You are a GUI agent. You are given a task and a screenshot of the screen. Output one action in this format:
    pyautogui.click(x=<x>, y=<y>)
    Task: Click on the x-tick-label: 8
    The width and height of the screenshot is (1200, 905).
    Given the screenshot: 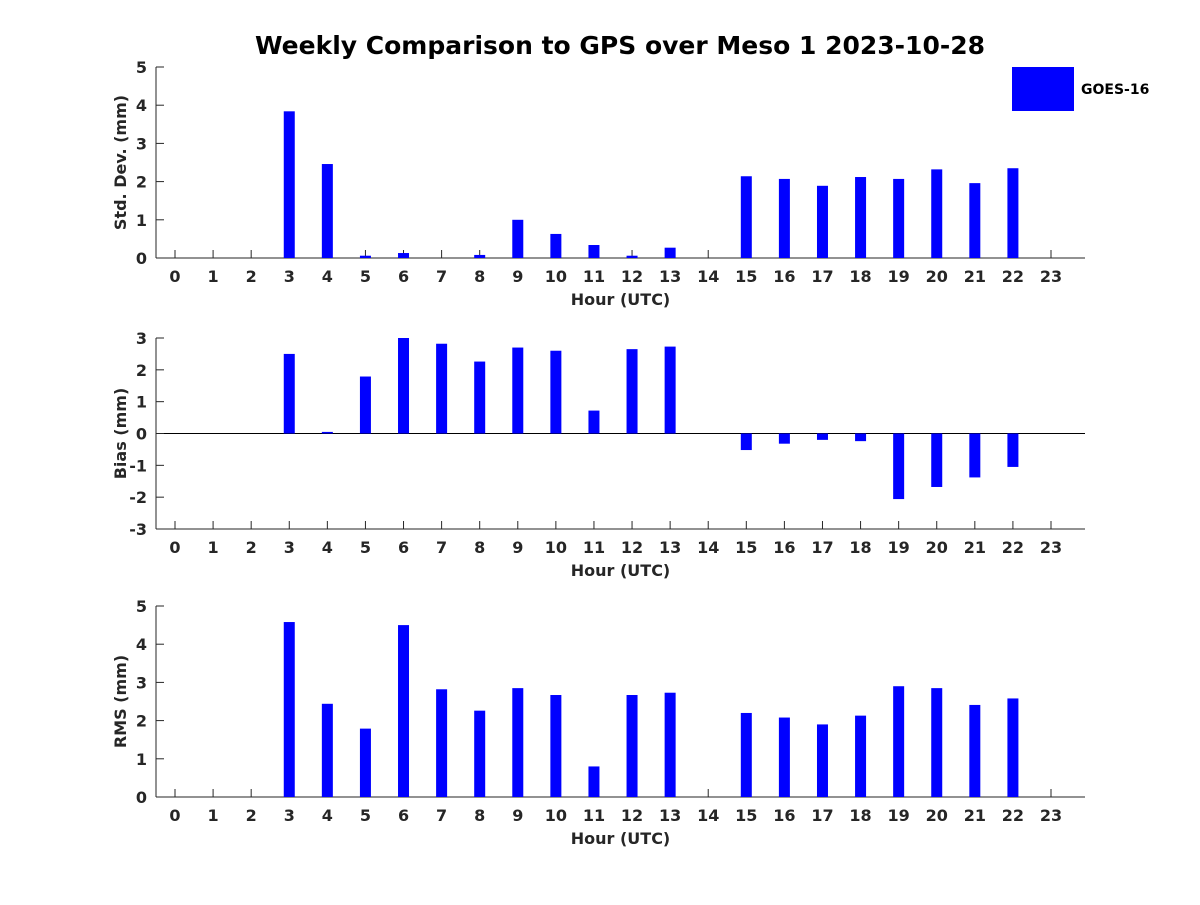 What is the action you would take?
    pyautogui.click(x=479, y=815)
    